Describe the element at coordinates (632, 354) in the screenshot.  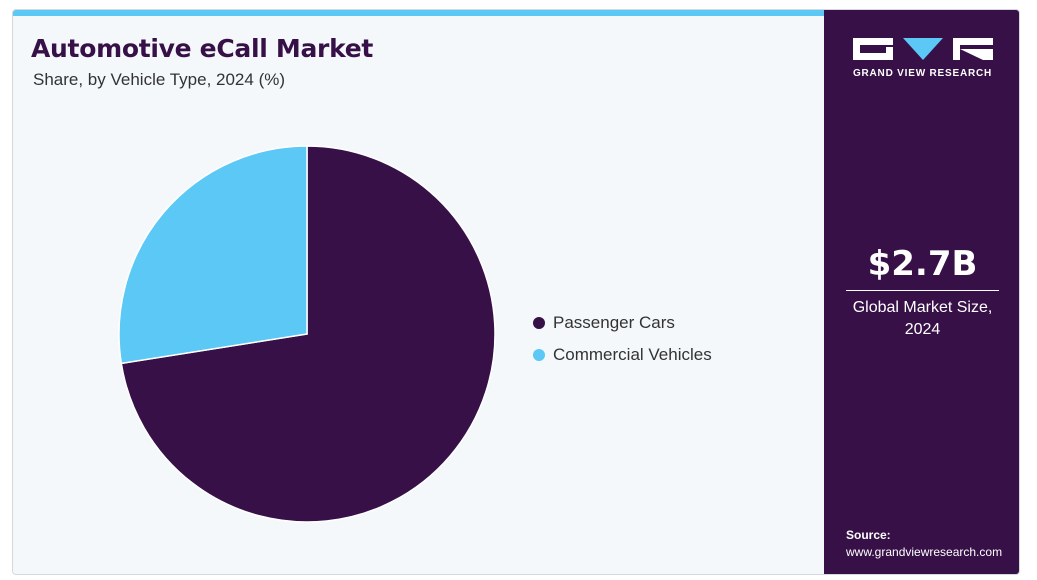
I see `legend-label: Commercial Vehicles` at that location.